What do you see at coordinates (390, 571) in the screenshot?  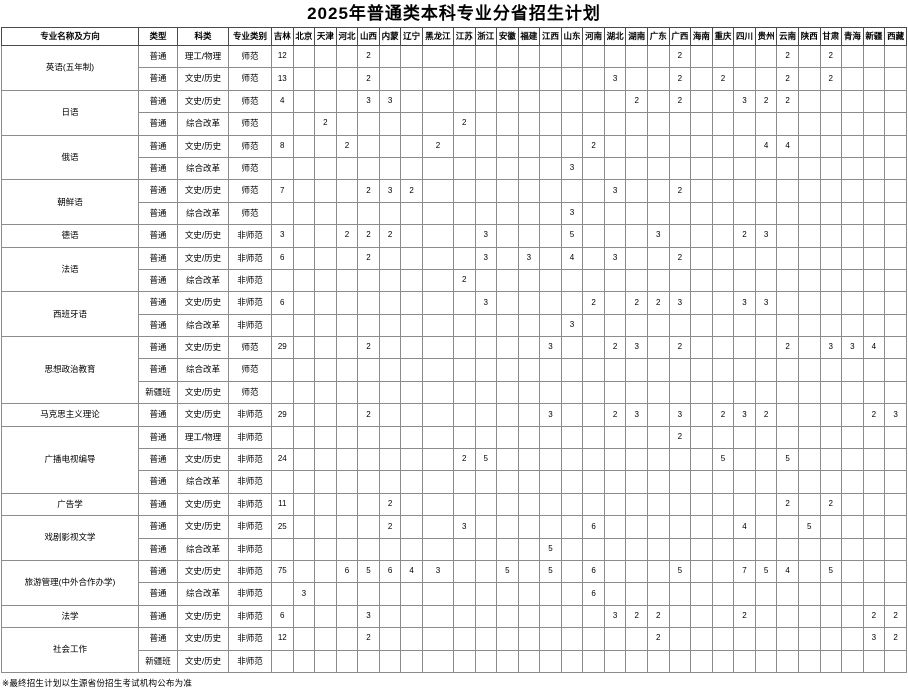 I see `cell-quota-5: 6` at bounding box center [390, 571].